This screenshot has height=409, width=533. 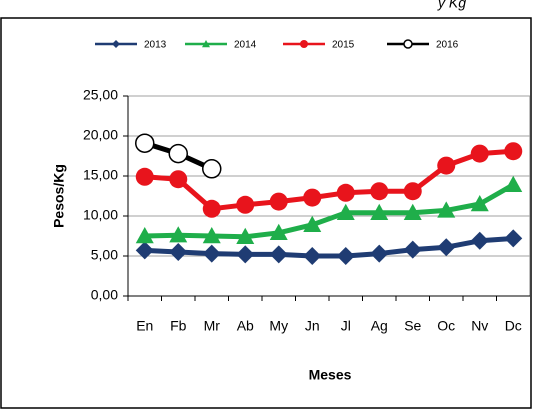 I want to click on y-tick-label: 10,00, so click(x=100, y=215).